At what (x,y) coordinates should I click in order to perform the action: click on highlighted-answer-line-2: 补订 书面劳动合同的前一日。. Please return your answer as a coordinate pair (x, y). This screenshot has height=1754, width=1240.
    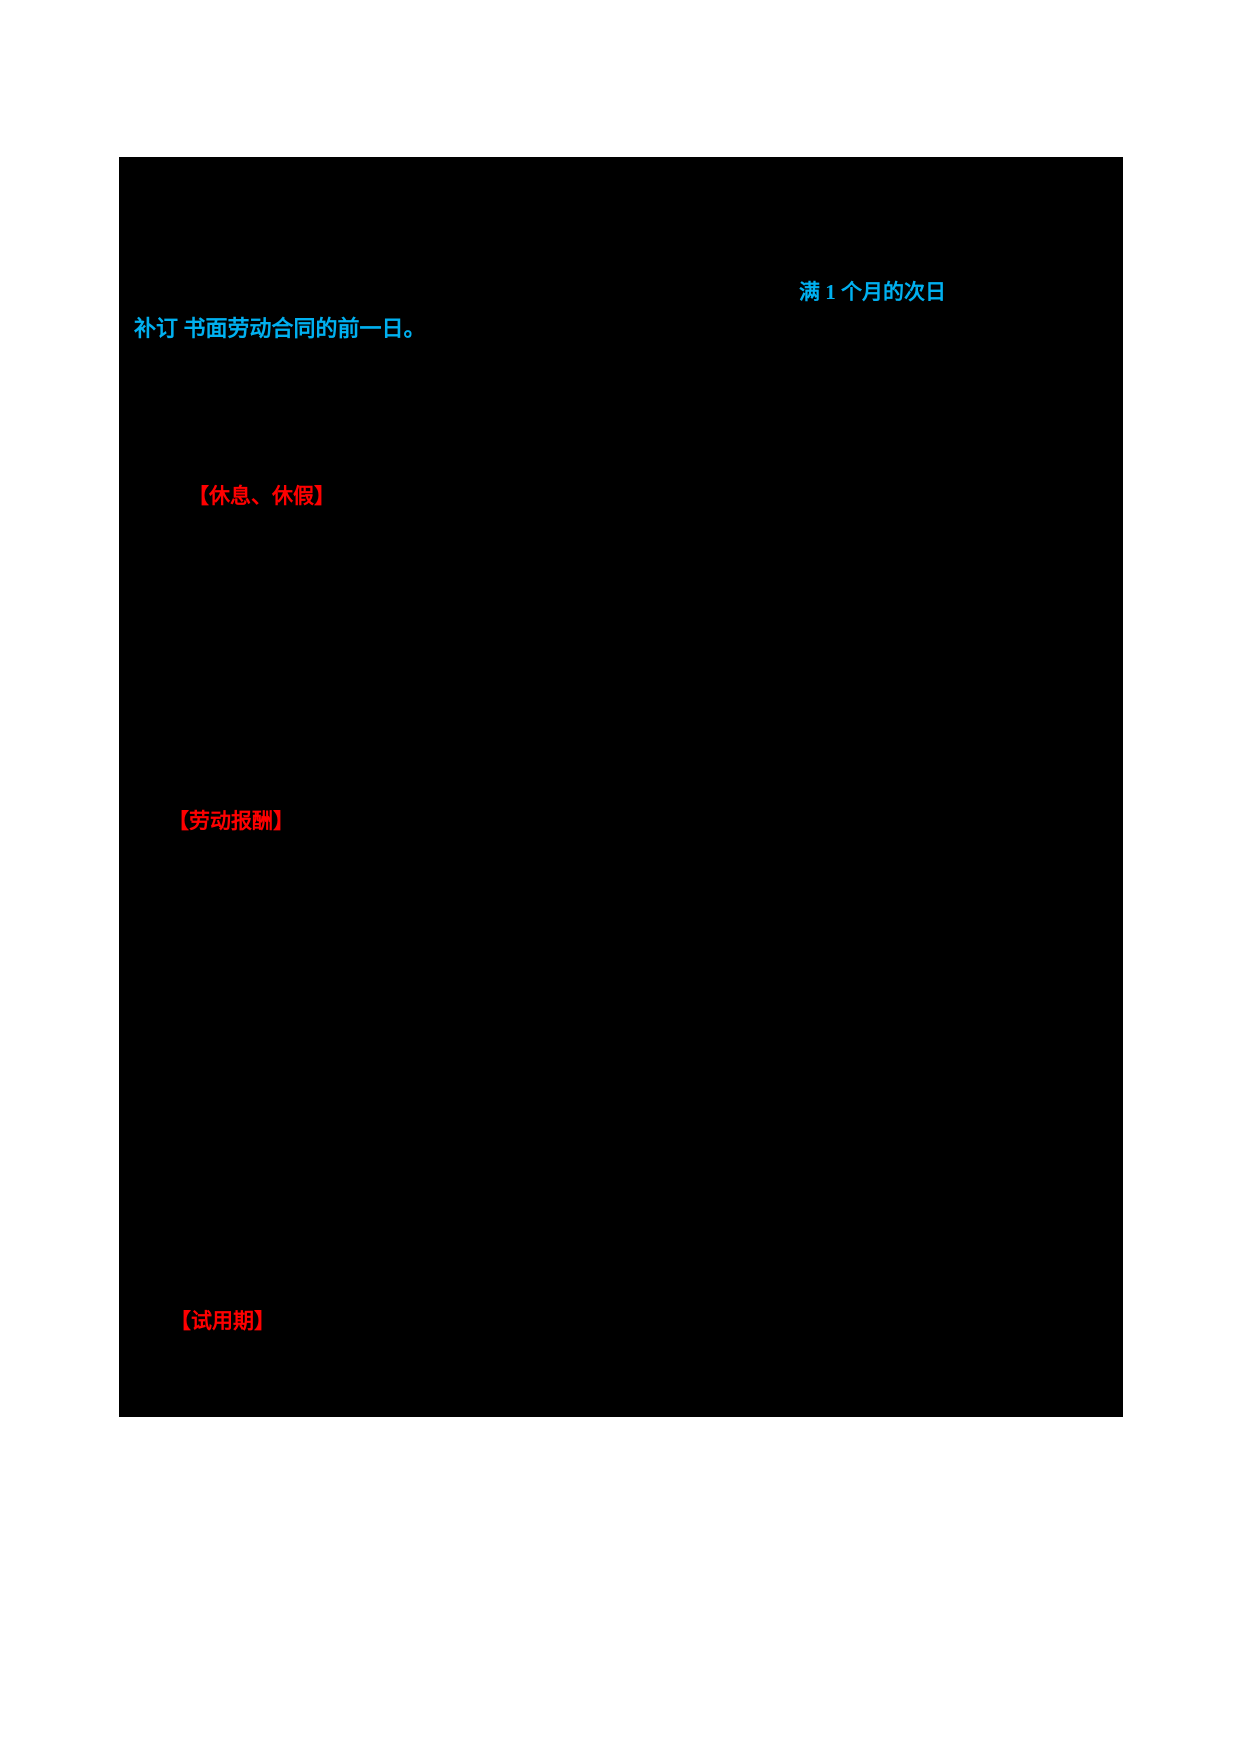
    Looking at the image, I should click on (280, 328).